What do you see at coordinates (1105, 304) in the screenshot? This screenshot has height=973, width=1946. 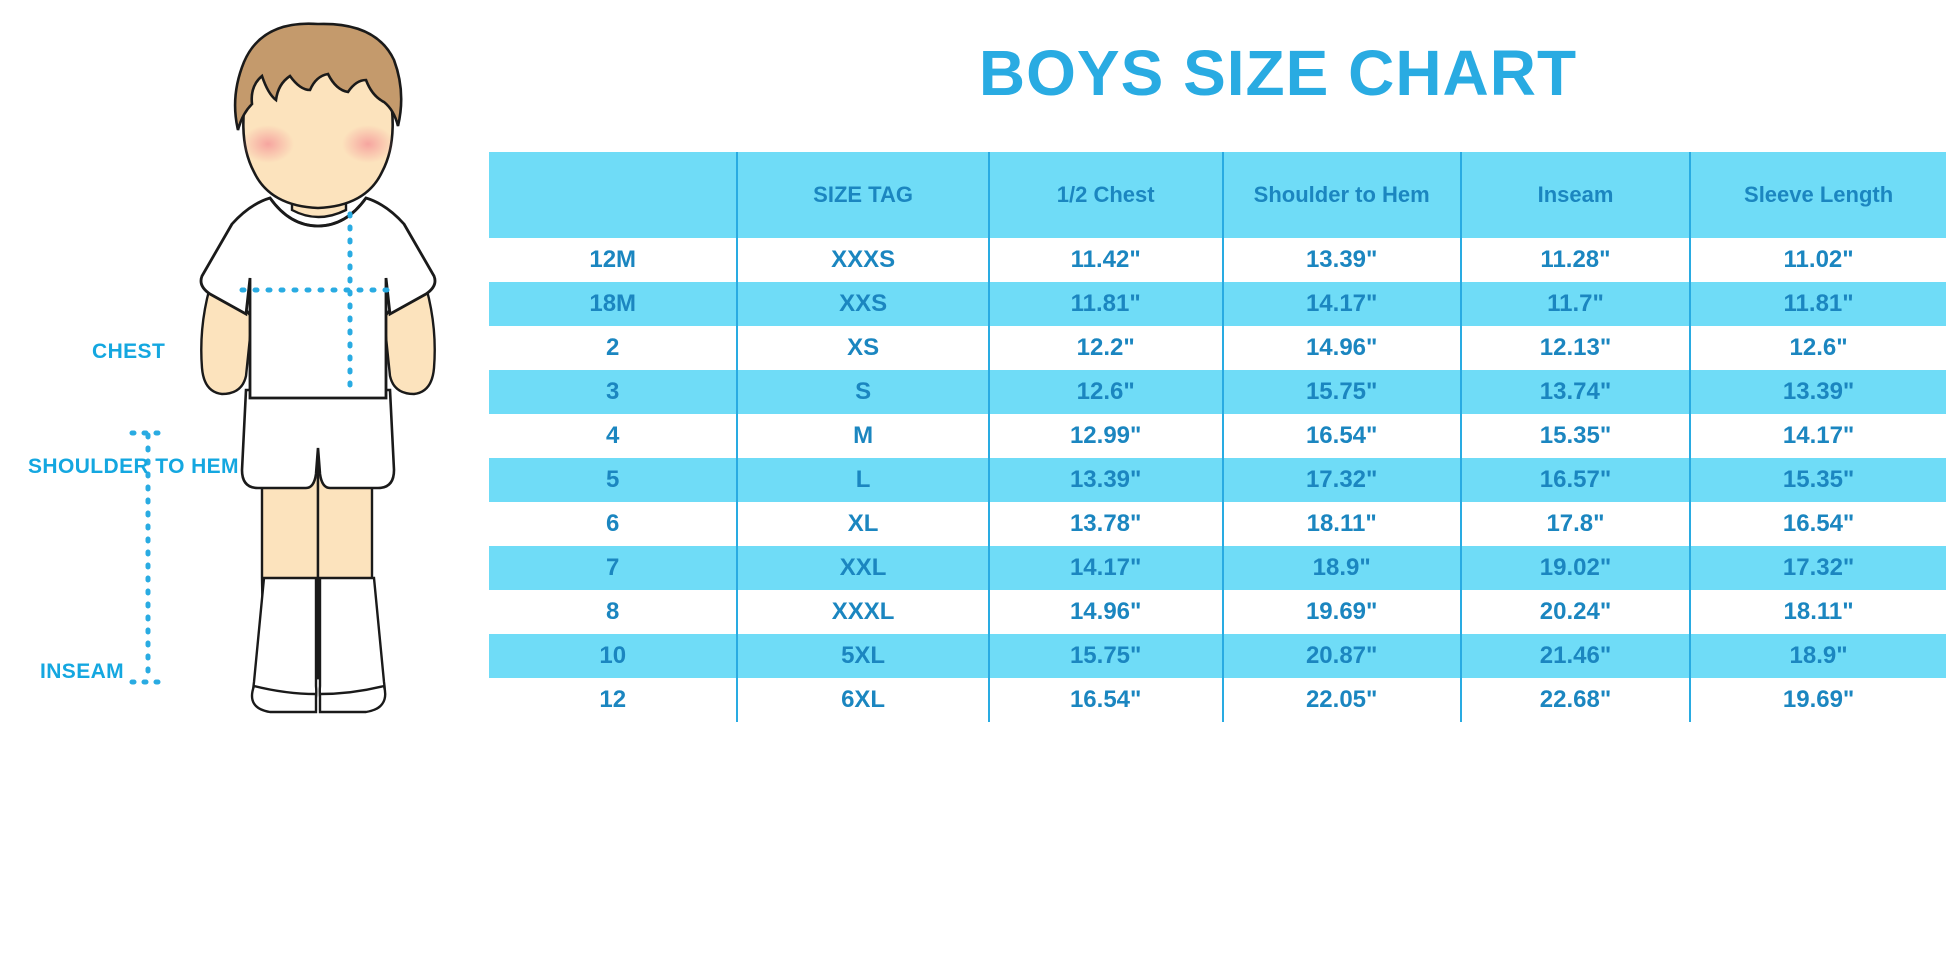 I see `cell-half-chest: 11.81"` at bounding box center [1105, 304].